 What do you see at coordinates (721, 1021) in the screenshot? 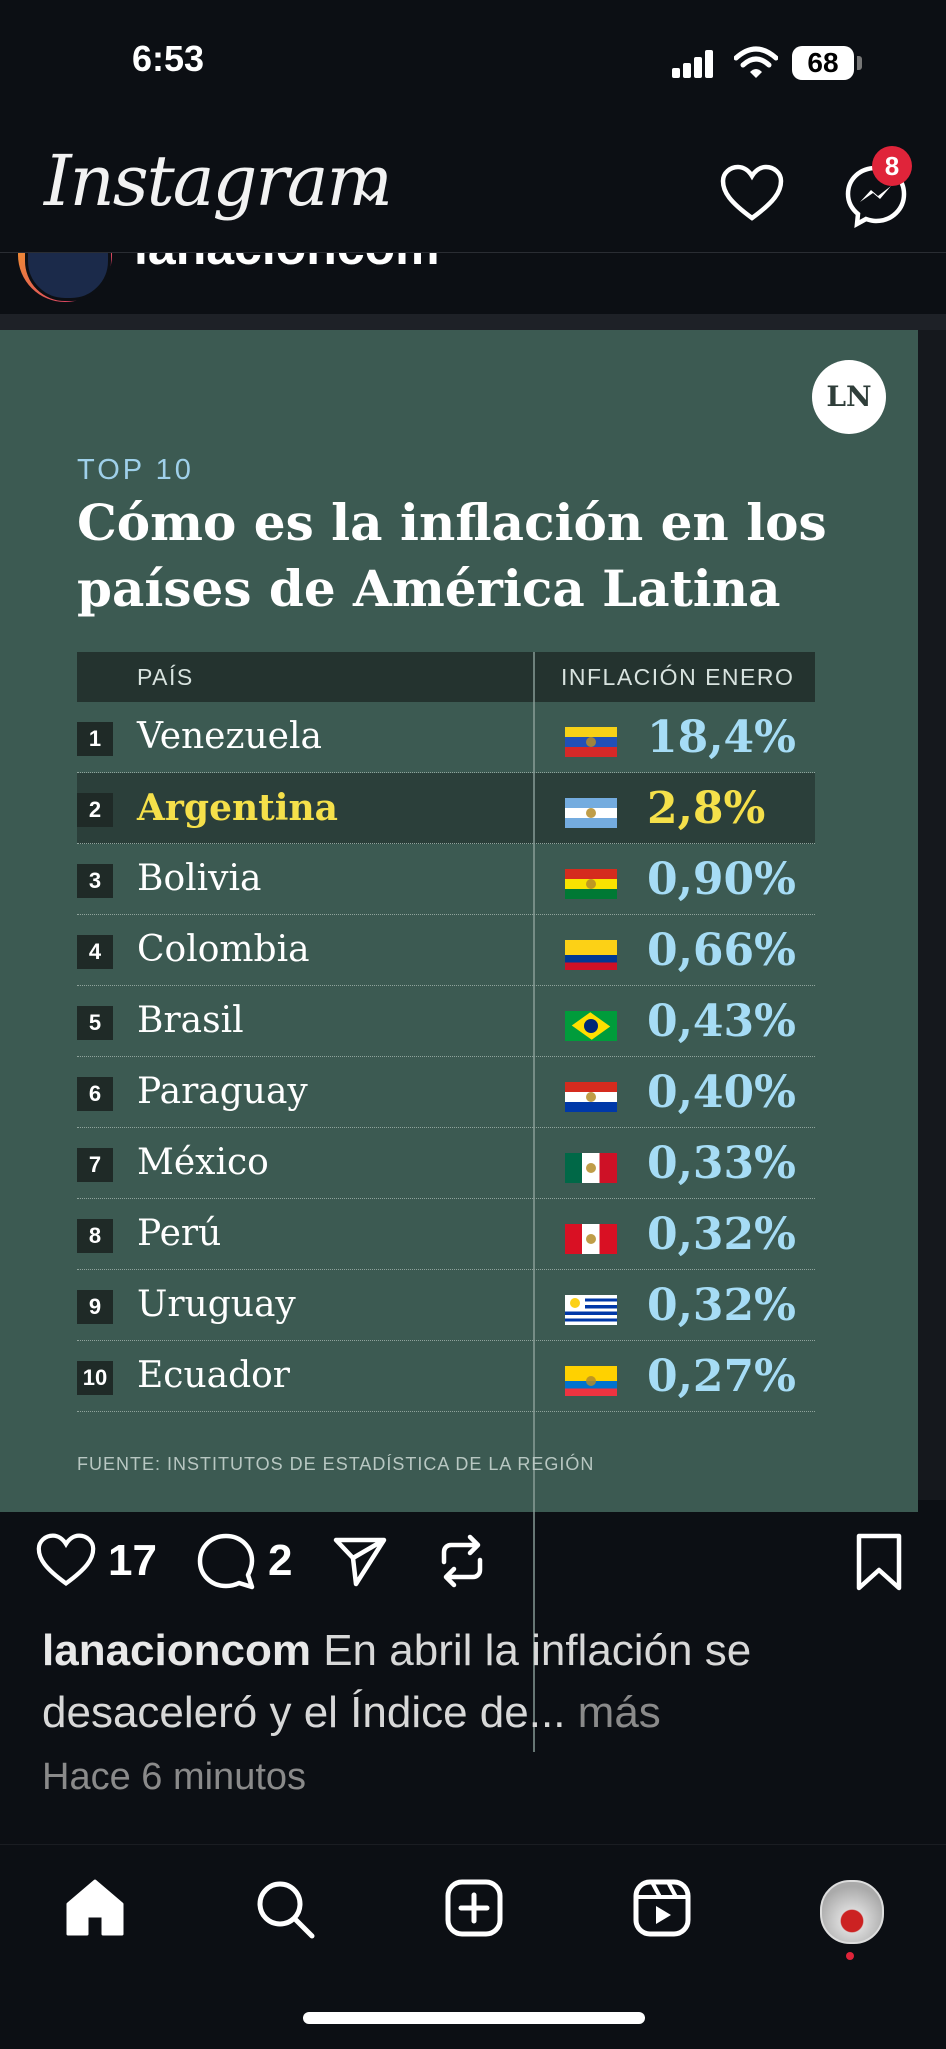
I see `row-value: 0,43%` at bounding box center [721, 1021].